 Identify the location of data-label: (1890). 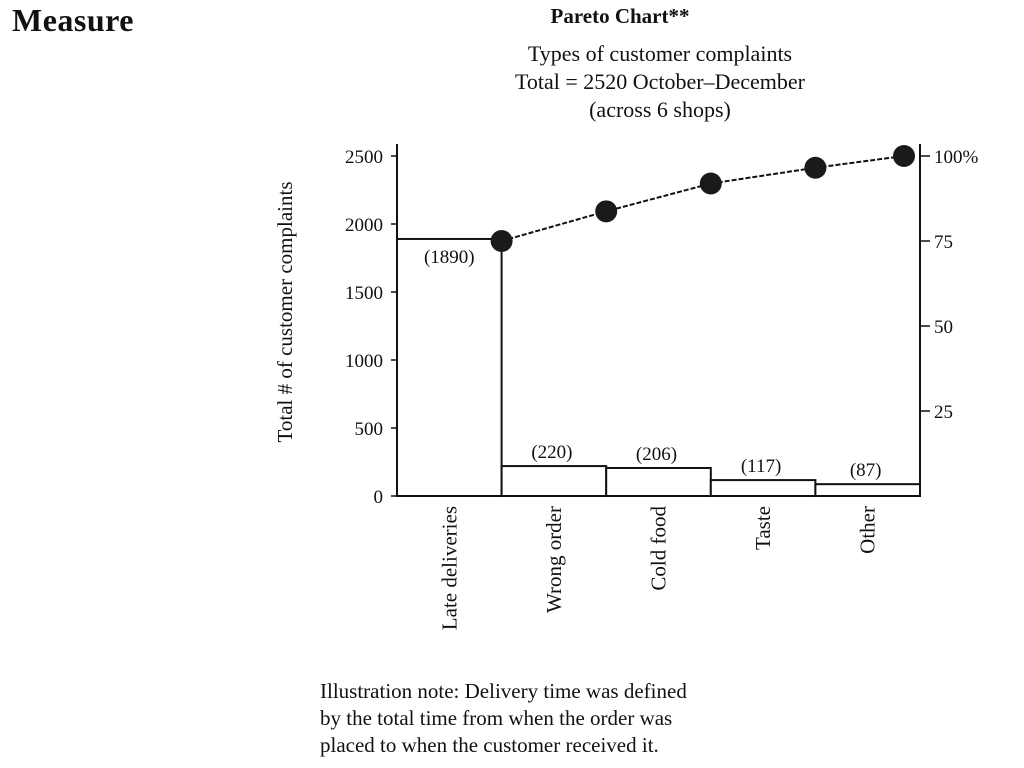
(449, 257).